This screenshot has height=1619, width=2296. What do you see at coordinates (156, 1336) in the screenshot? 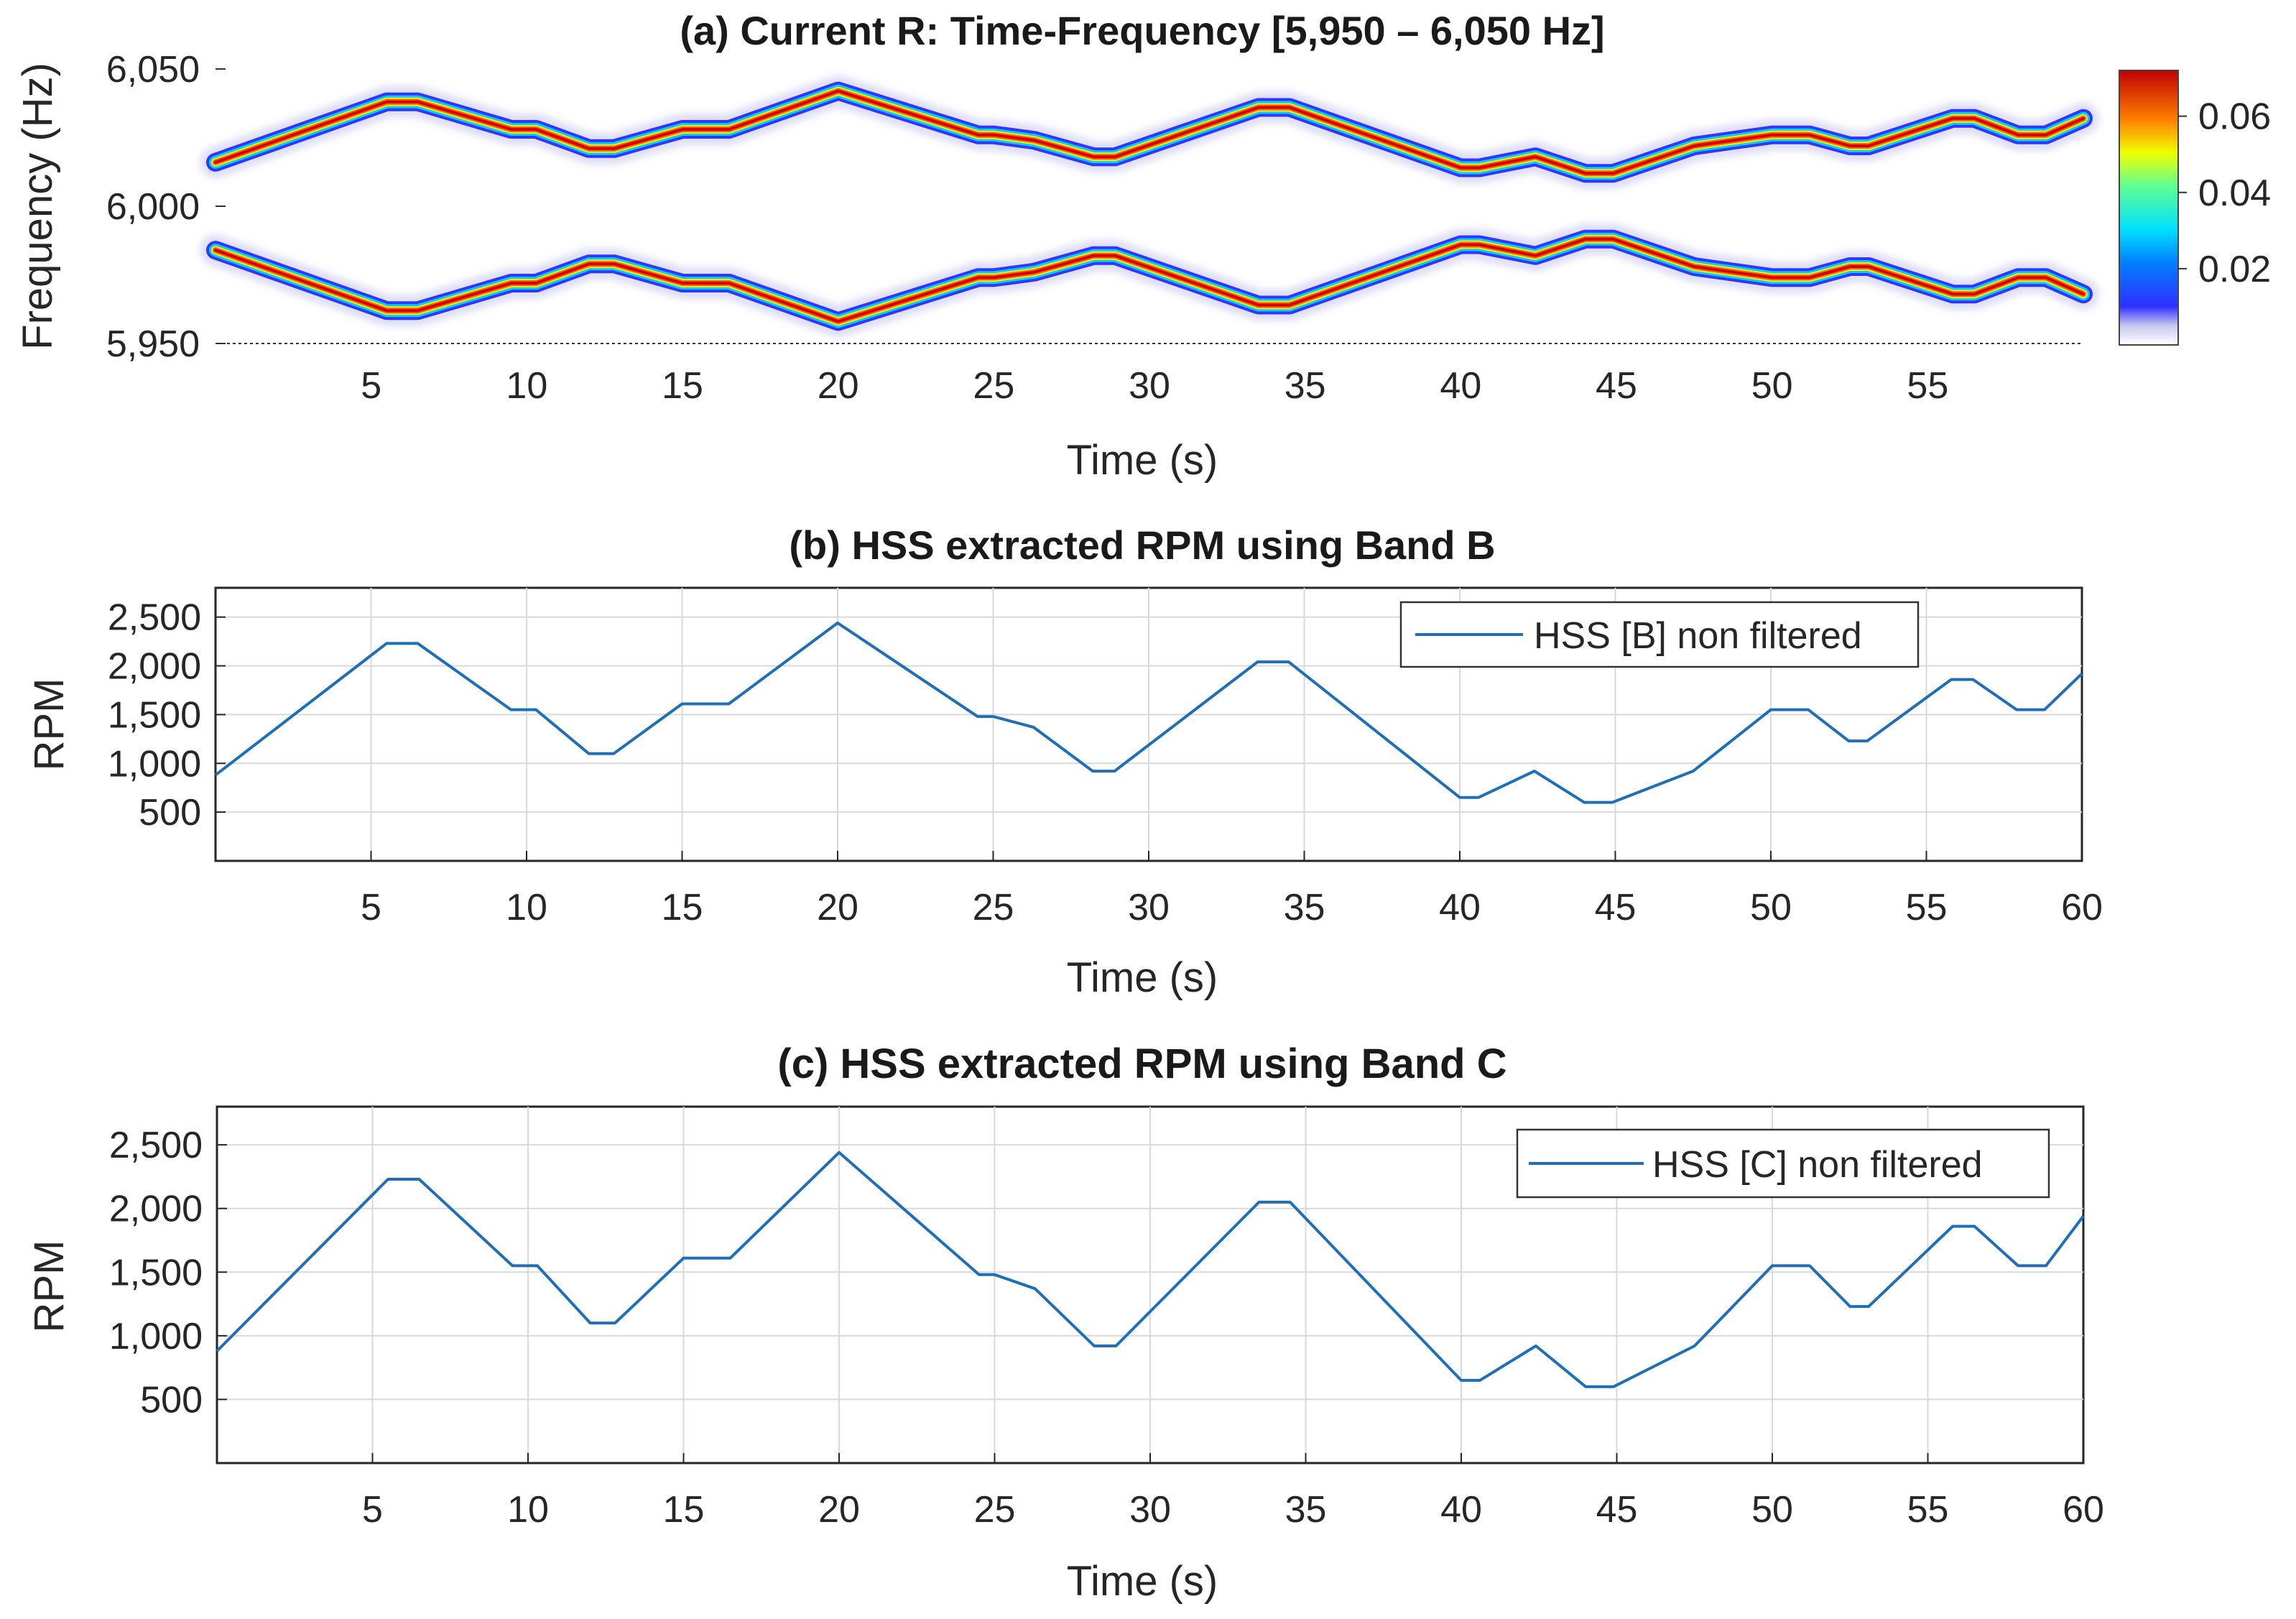
I see `c-ytick-label: 1,000` at bounding box center [156, 1336].